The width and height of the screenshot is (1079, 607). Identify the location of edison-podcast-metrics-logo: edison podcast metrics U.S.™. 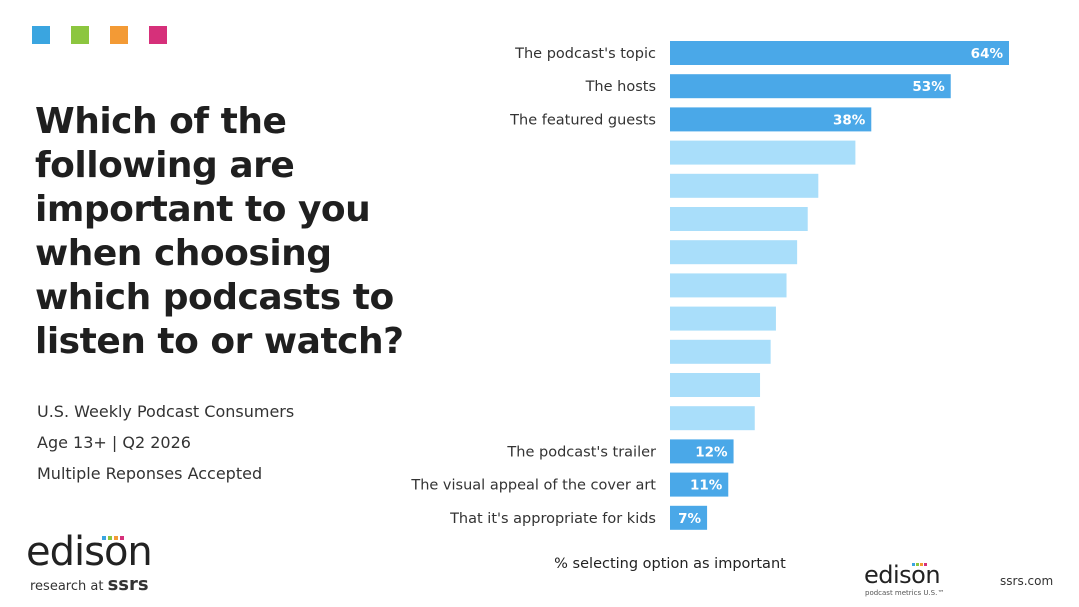
(919, 582).